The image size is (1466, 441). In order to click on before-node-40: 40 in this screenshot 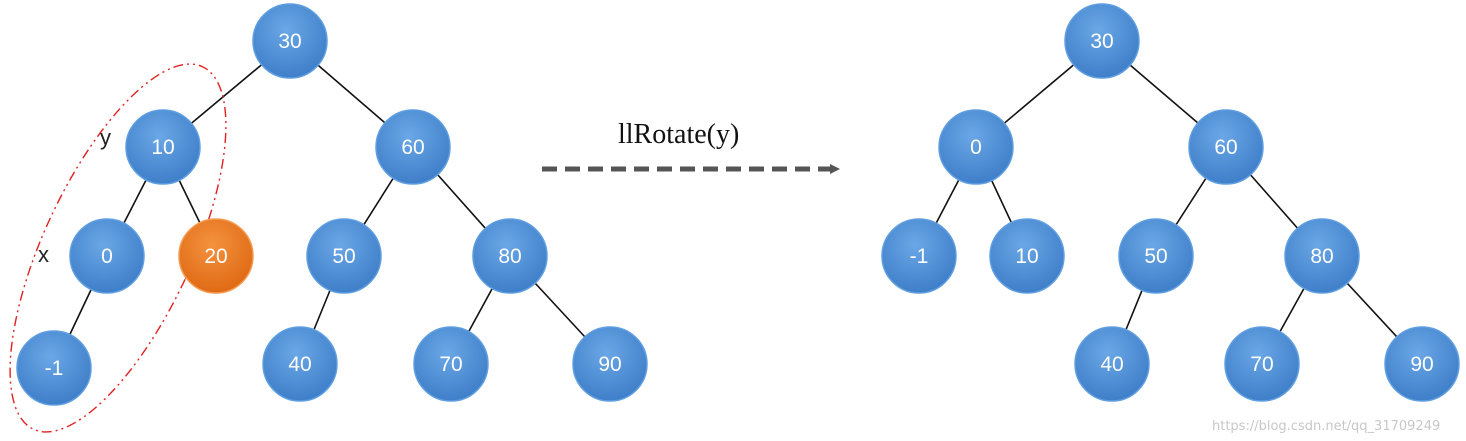, I will do `click(300, 364)`.